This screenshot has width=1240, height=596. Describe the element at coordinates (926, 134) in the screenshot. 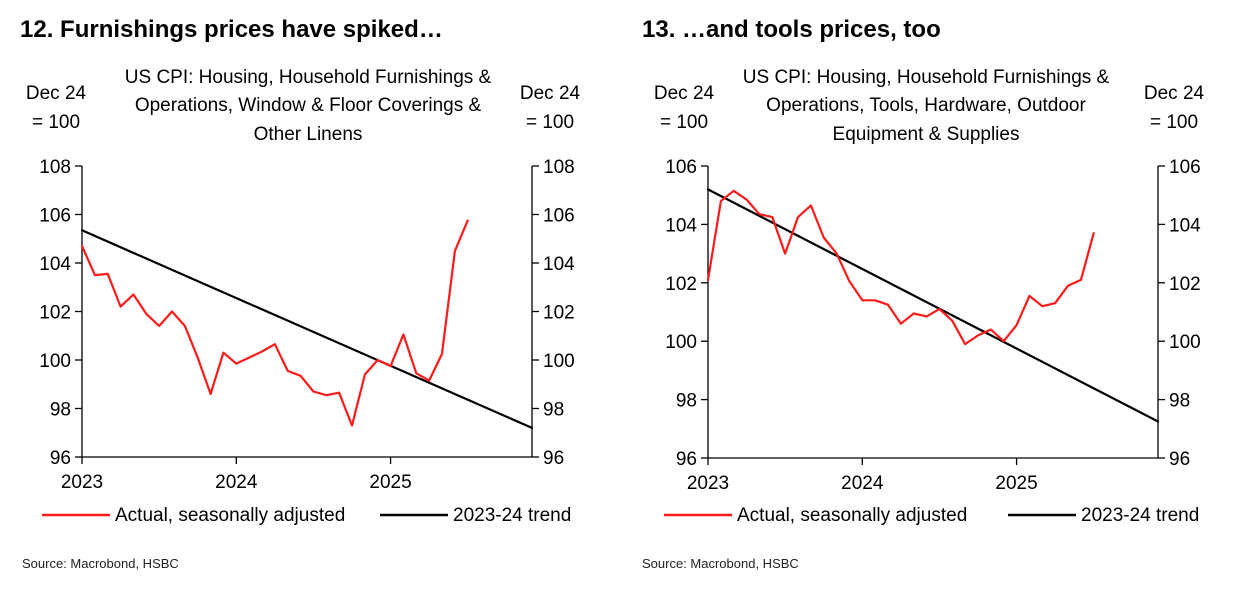

I see `chart-title-line: Equipment & Supplies` at that location.